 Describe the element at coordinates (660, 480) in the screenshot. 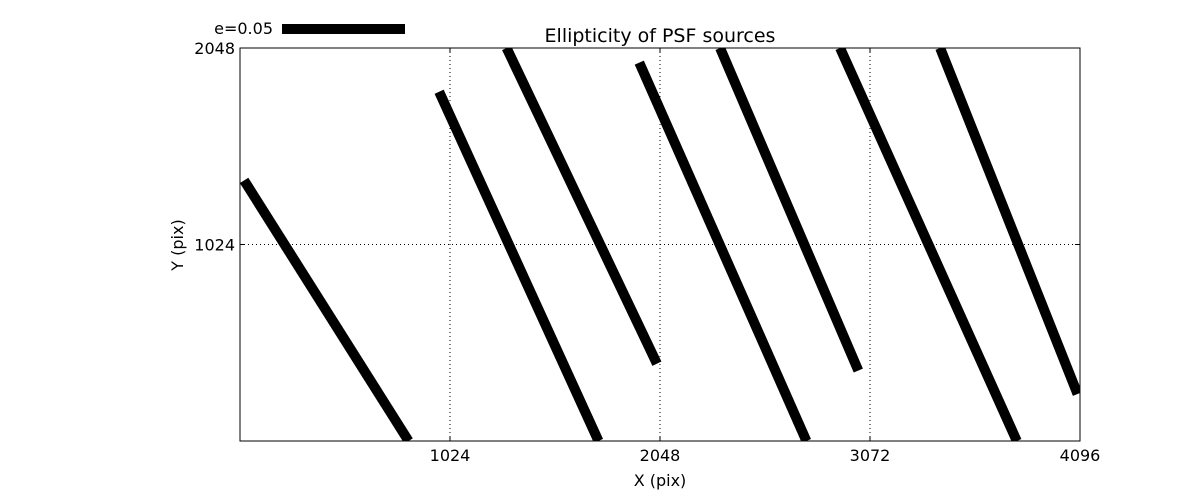

I see `x-axis-label: X (pix)` at that location.